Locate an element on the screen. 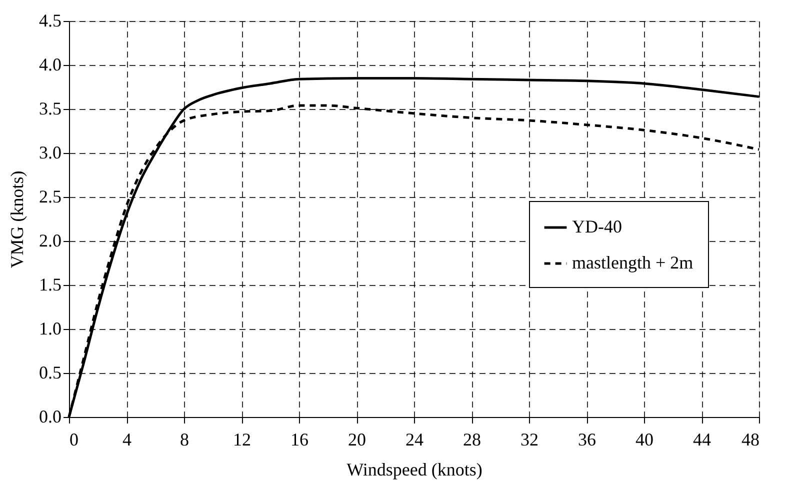 The height and width of the screenshot is (499, 793). x-tick-label: 12 is located at coordinates (242, 440).